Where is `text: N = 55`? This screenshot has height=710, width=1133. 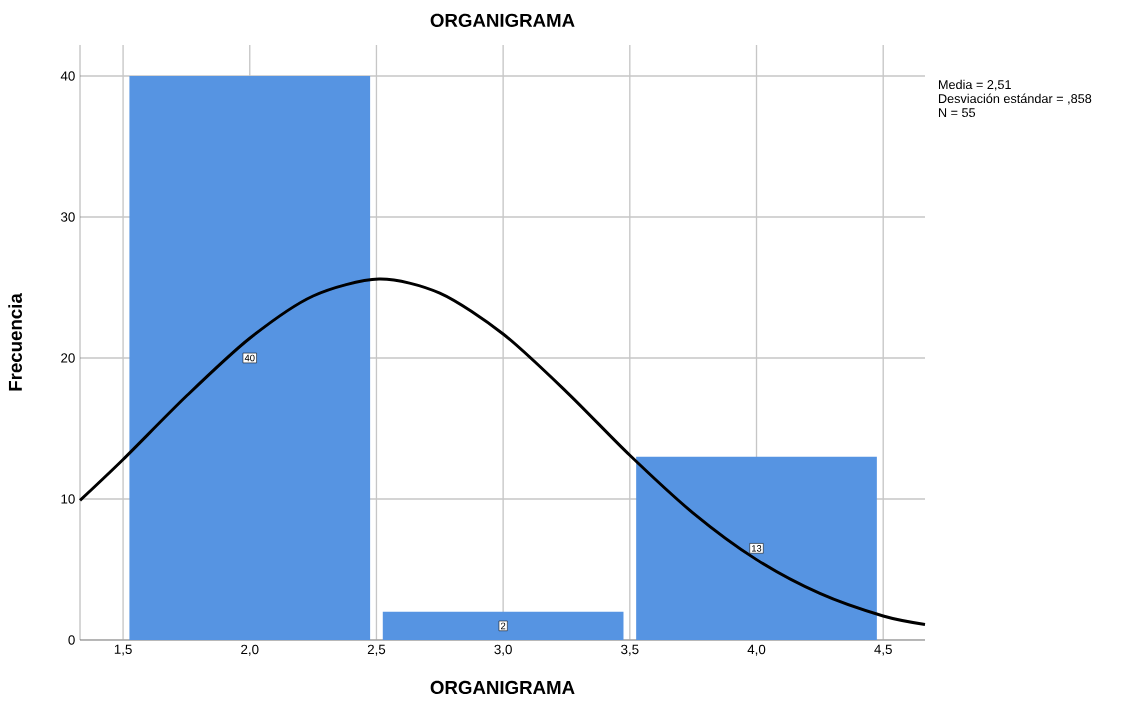
text: N = 55 is located at coordinates (957, 113).